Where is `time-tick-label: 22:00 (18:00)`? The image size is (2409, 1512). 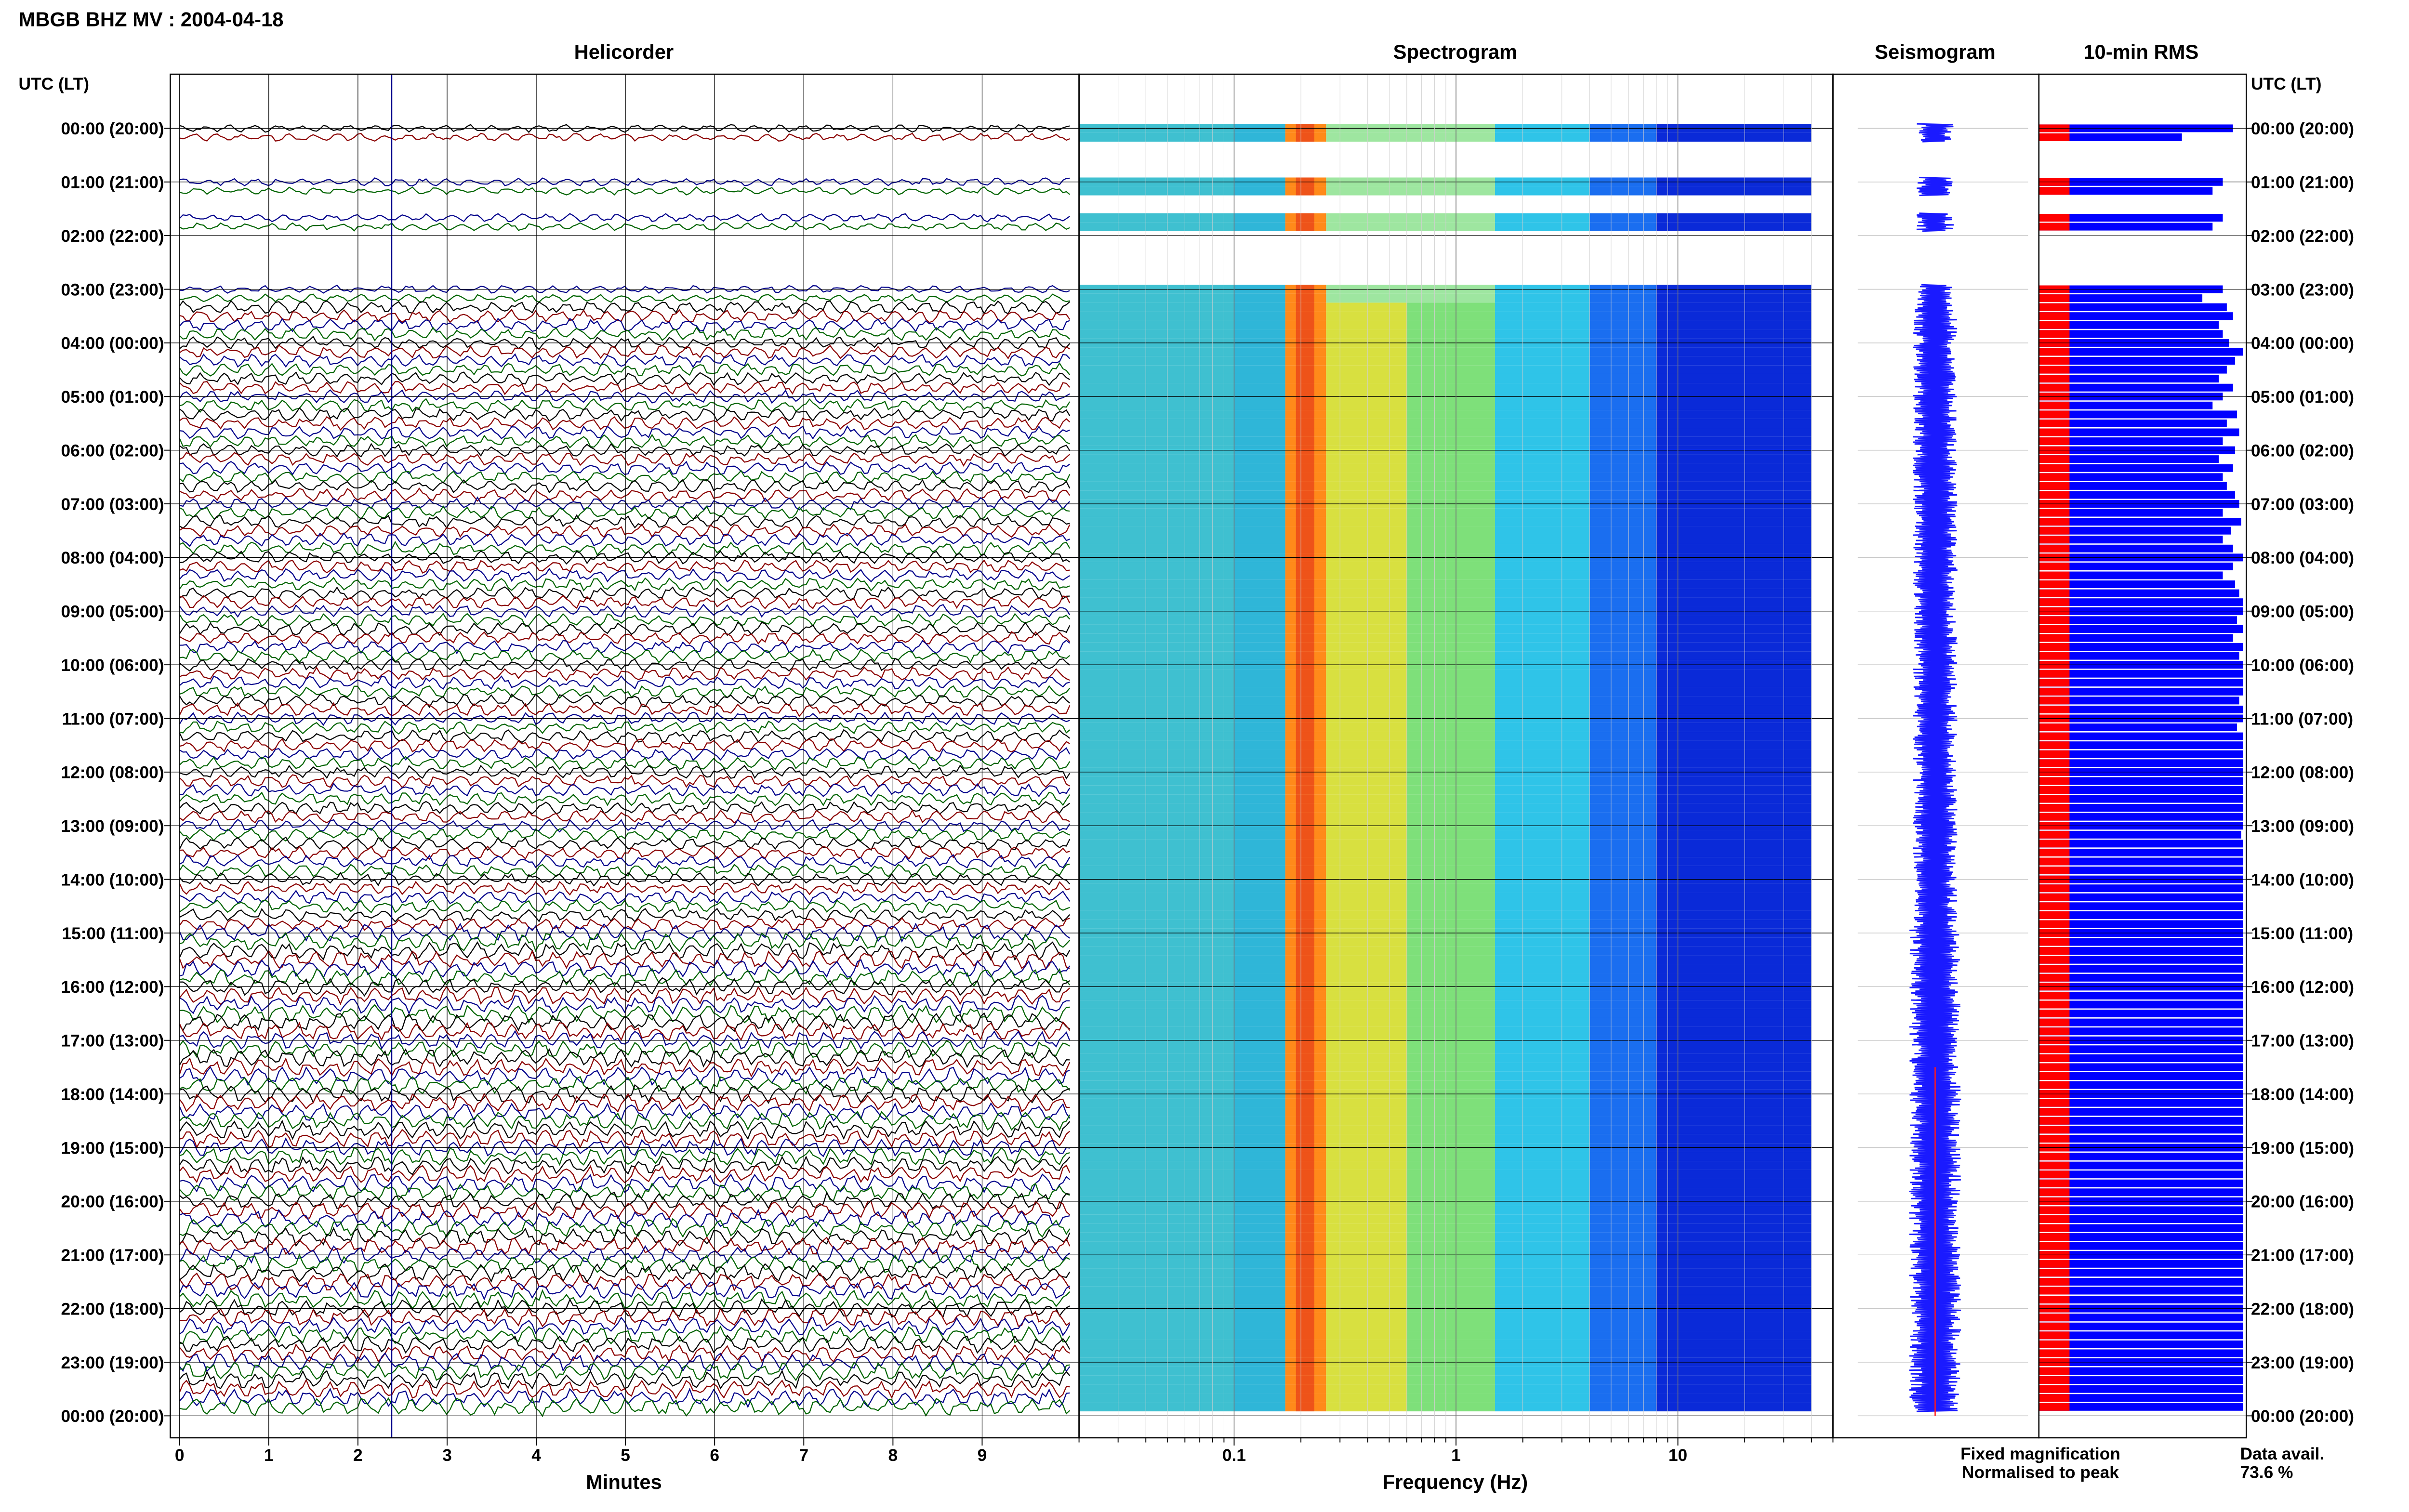
time-tick-label: 22:00 (18:00) is located at coordinates (2302, 1309).